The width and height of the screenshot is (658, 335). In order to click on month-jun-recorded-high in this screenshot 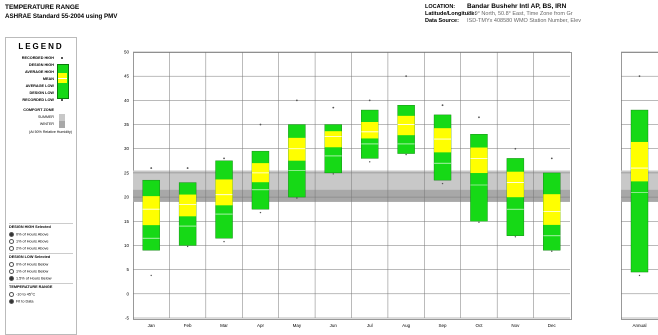, I will do `click(333, 107)`.